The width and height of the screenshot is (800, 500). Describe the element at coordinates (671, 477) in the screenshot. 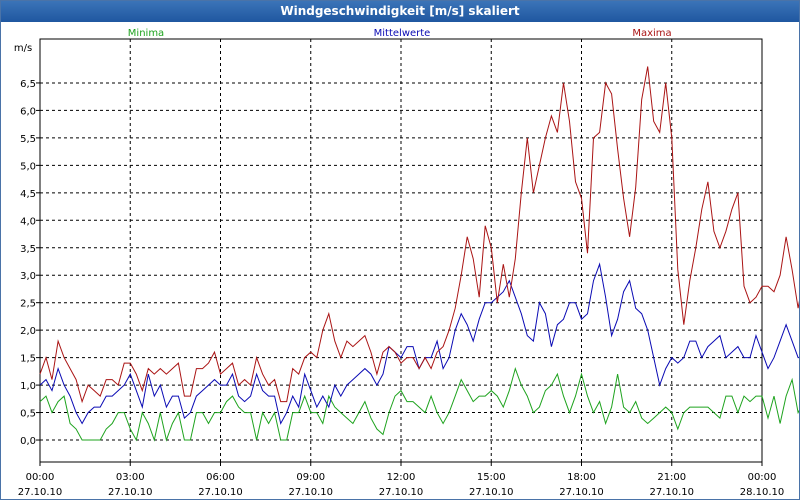

I see `x-tick-time-label: 21:00` at that location.